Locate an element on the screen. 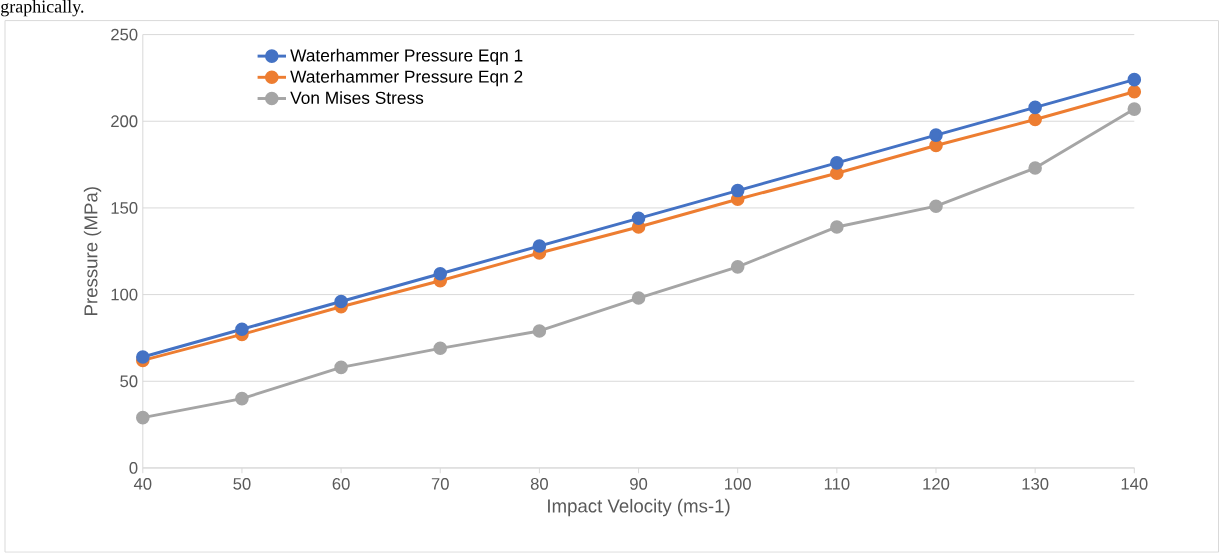 The image size is (1219, 553). x-tick-label: 60 is located at coordinates (341, 484).